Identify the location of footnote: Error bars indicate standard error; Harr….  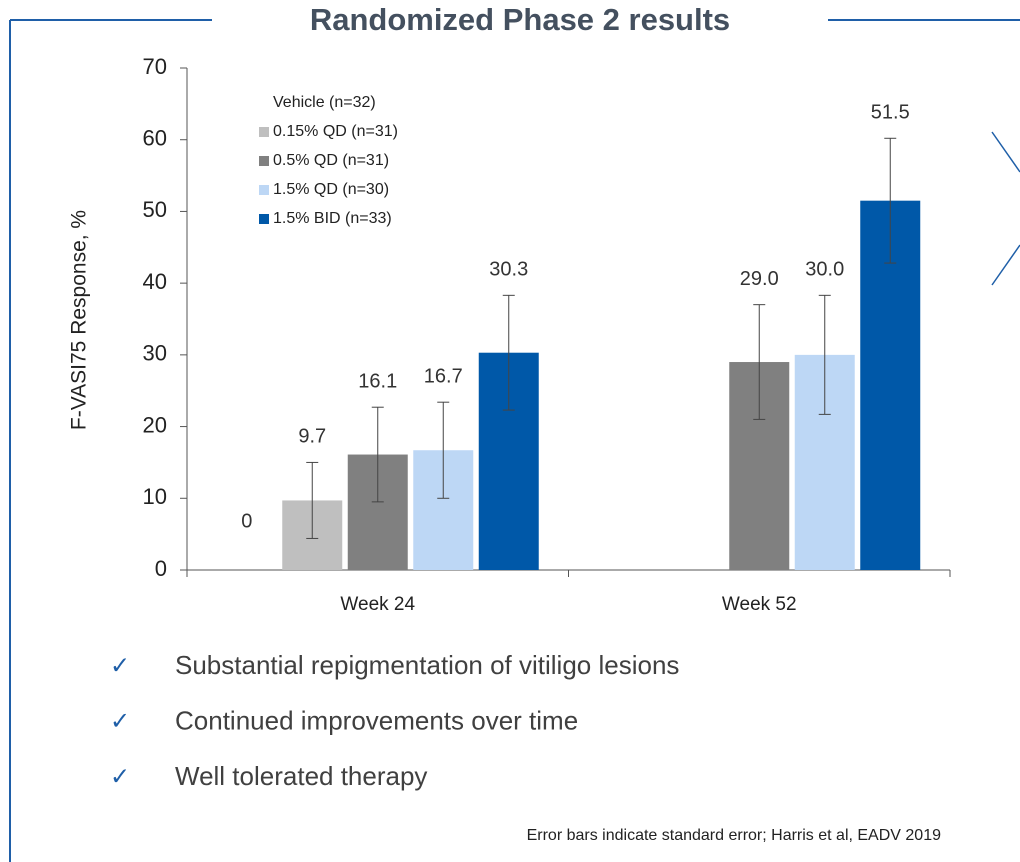
(734, 835).